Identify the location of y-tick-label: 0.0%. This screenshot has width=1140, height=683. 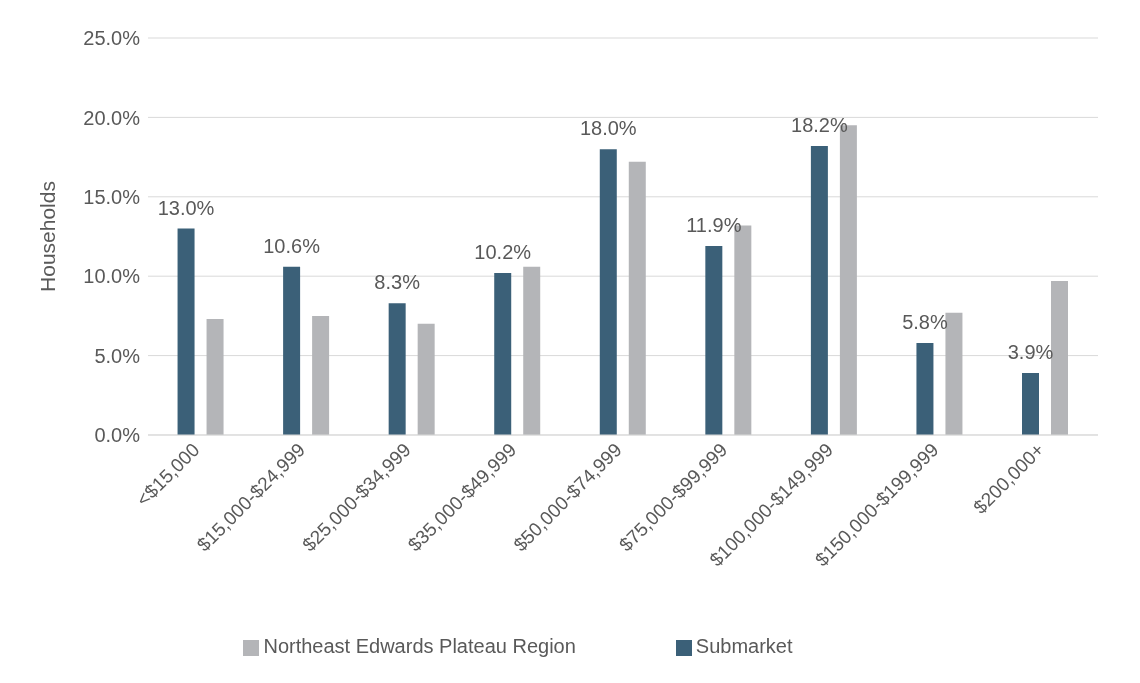
(117, 435).